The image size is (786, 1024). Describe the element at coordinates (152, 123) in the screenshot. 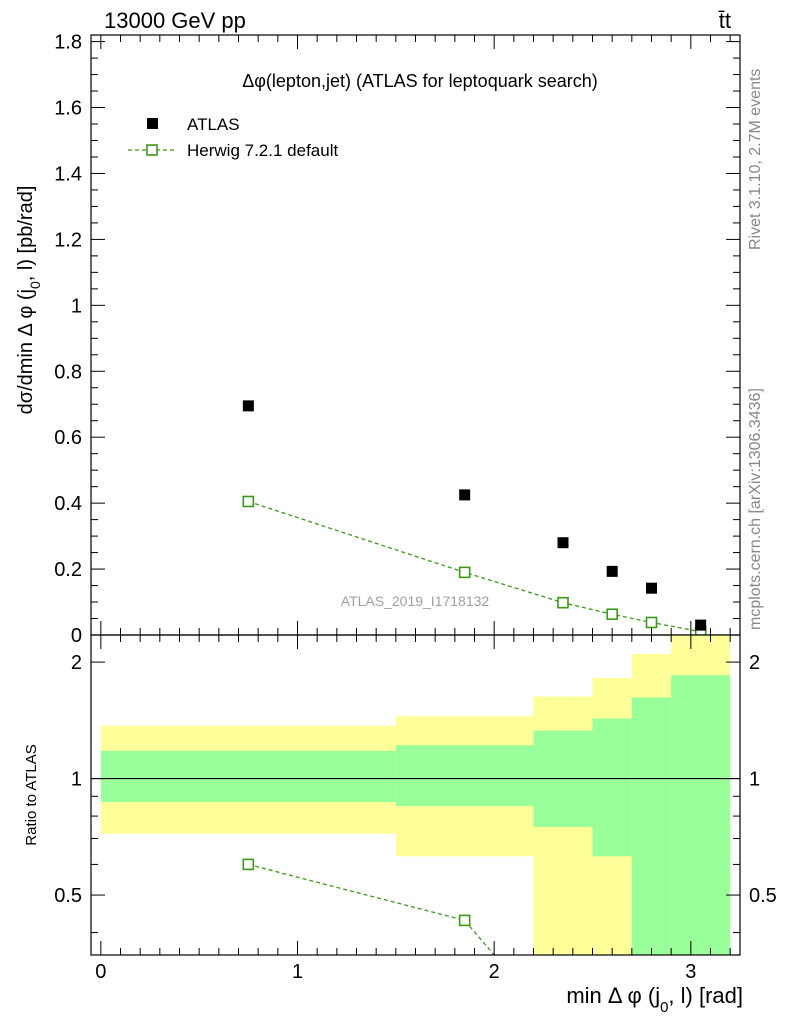

I see `legend-atlas-marker` at that location.